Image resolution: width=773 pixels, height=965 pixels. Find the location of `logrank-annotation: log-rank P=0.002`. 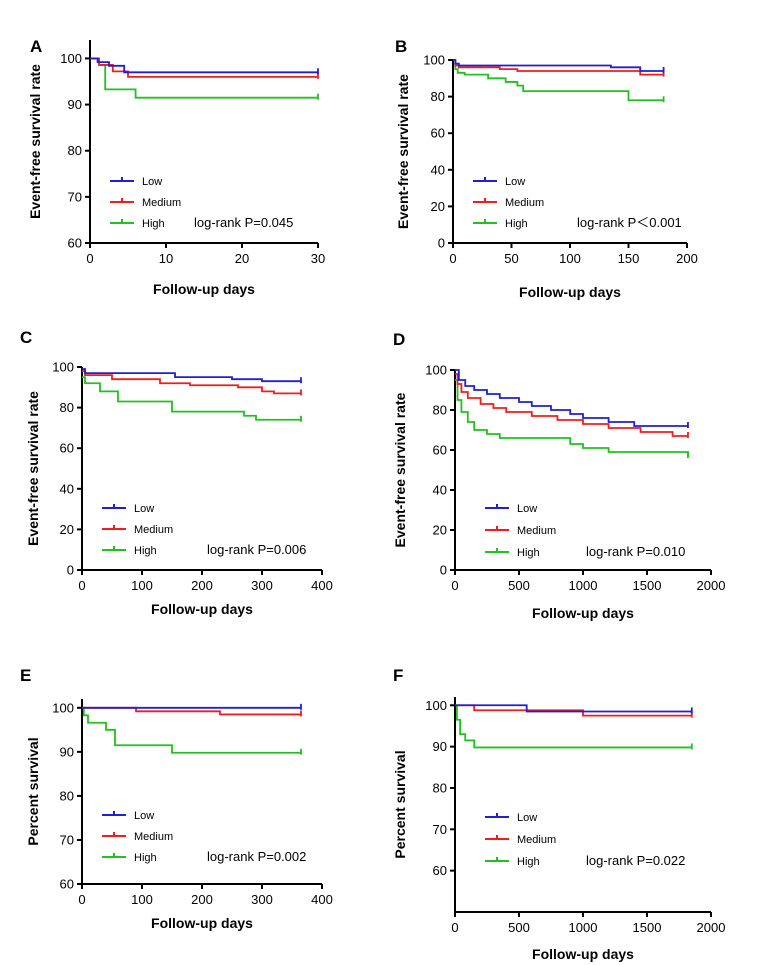

logrank-annotation: log-rank P=0.002 is located at coordinates (256, 856).